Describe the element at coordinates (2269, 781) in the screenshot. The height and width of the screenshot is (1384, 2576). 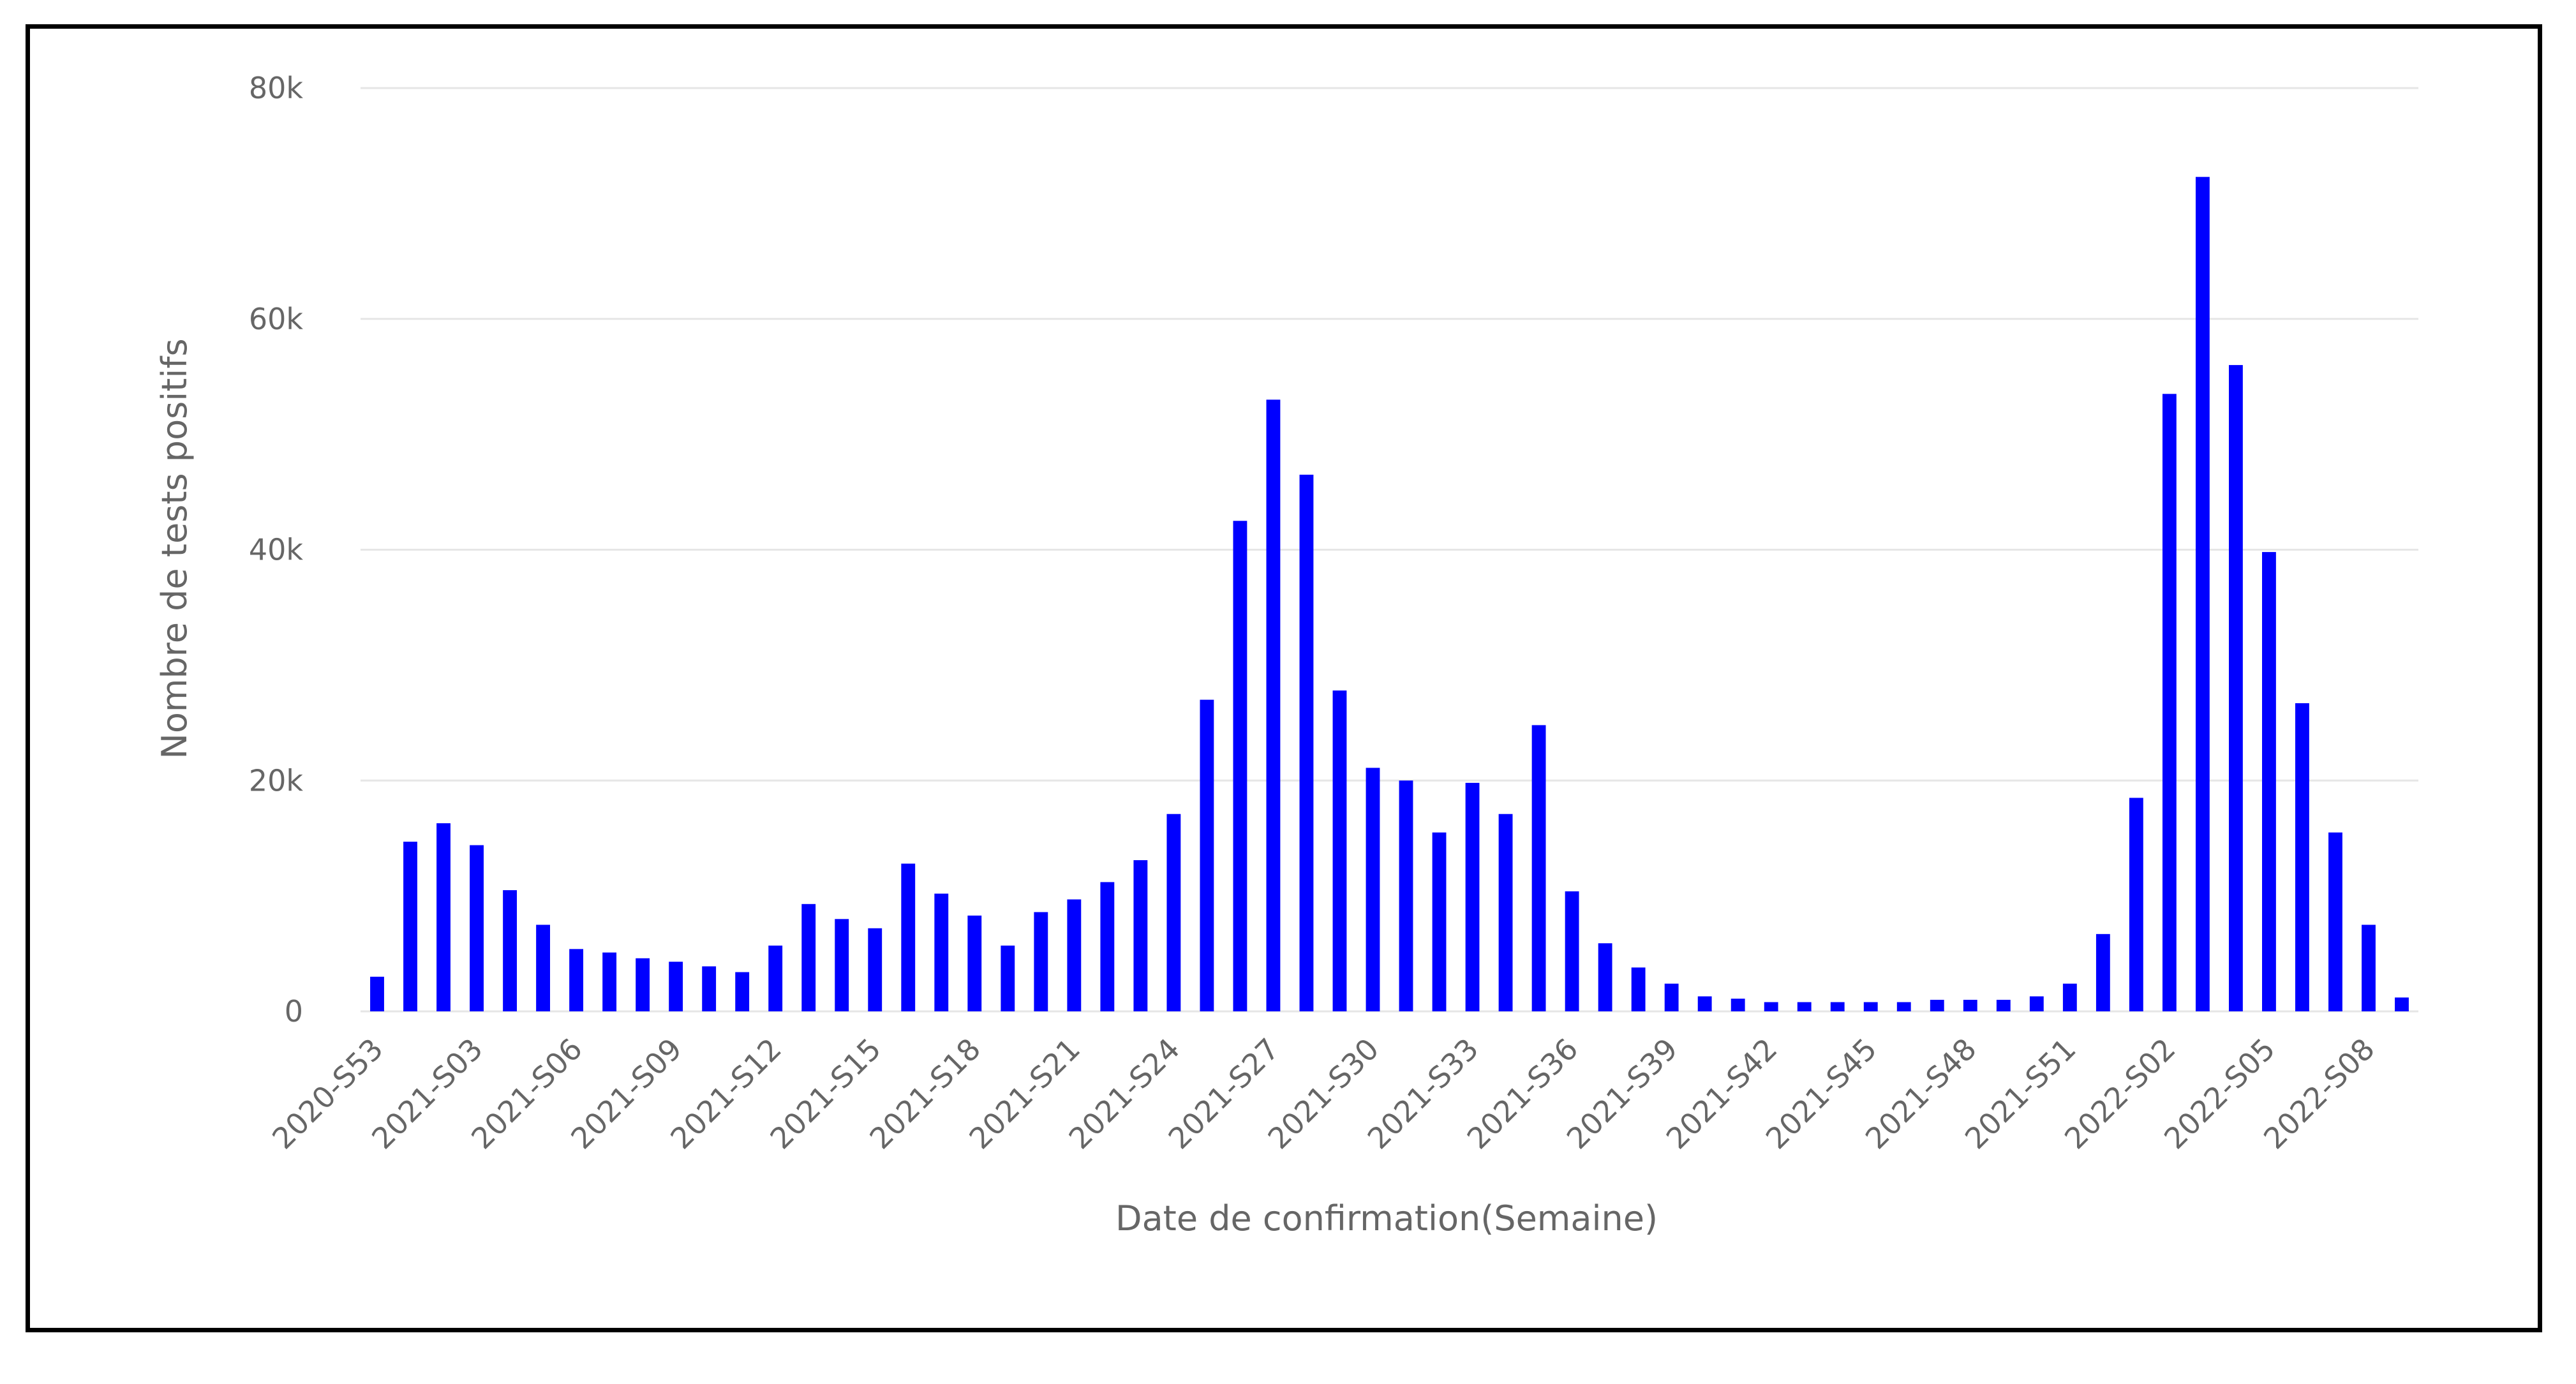
I see `bar-2022-S05` at that location.